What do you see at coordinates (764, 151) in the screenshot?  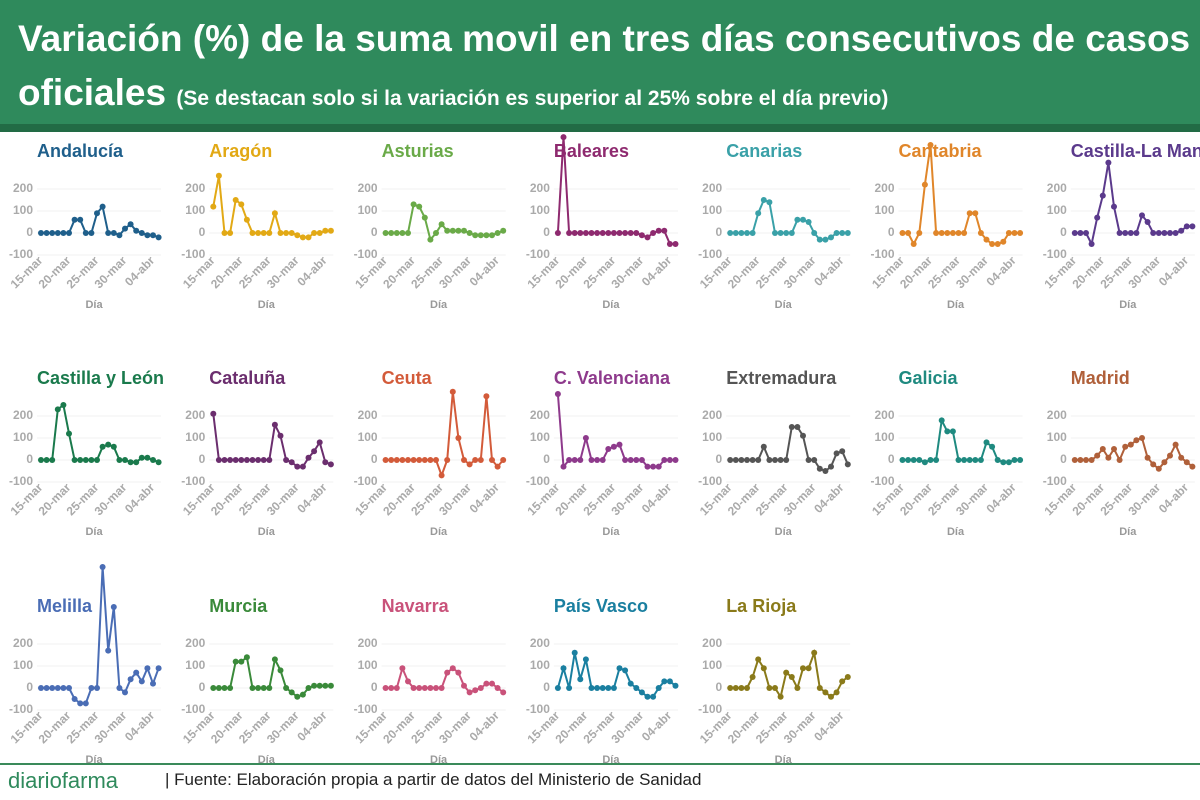 I see `panel-title: Canarias` at bounding box center [764, 151].